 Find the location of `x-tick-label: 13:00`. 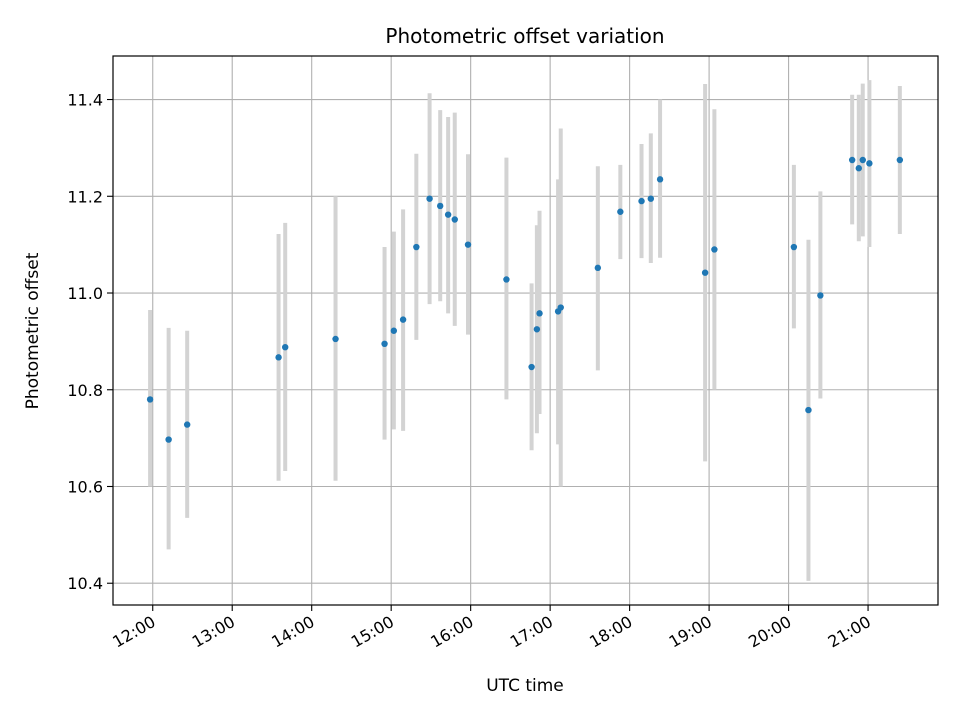

x-tick-label: 13:00 is located at coordinates (213, 632).